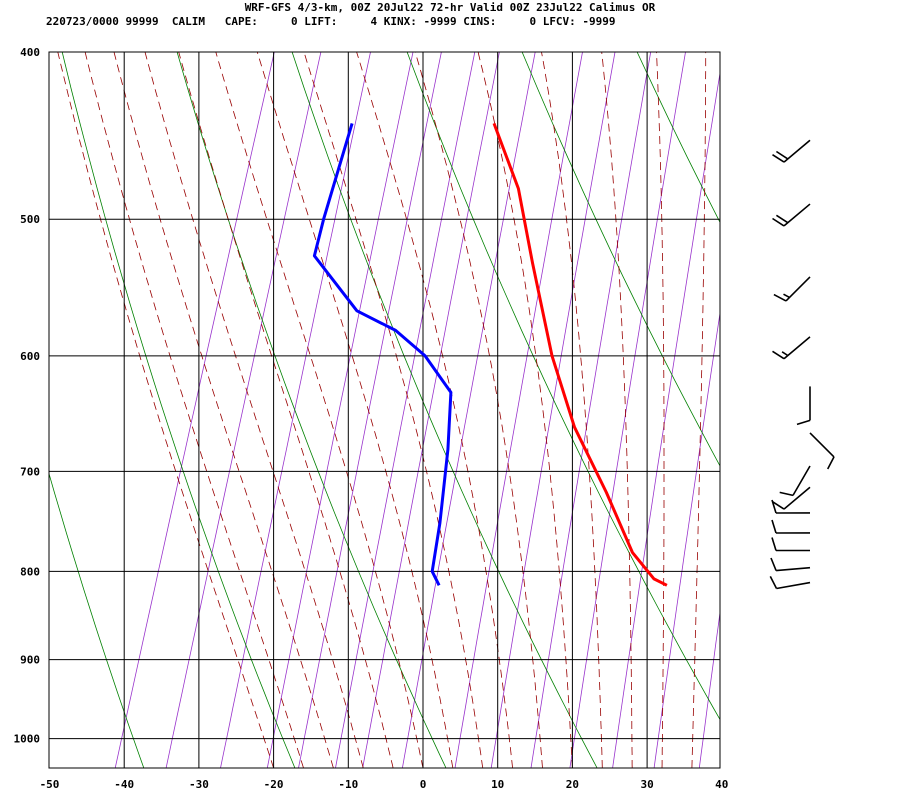  What do you see at coordinates (30, 52) in the screenshot?
I see `pressure-tick-label-400: 400` at bounding box center [30, 52].